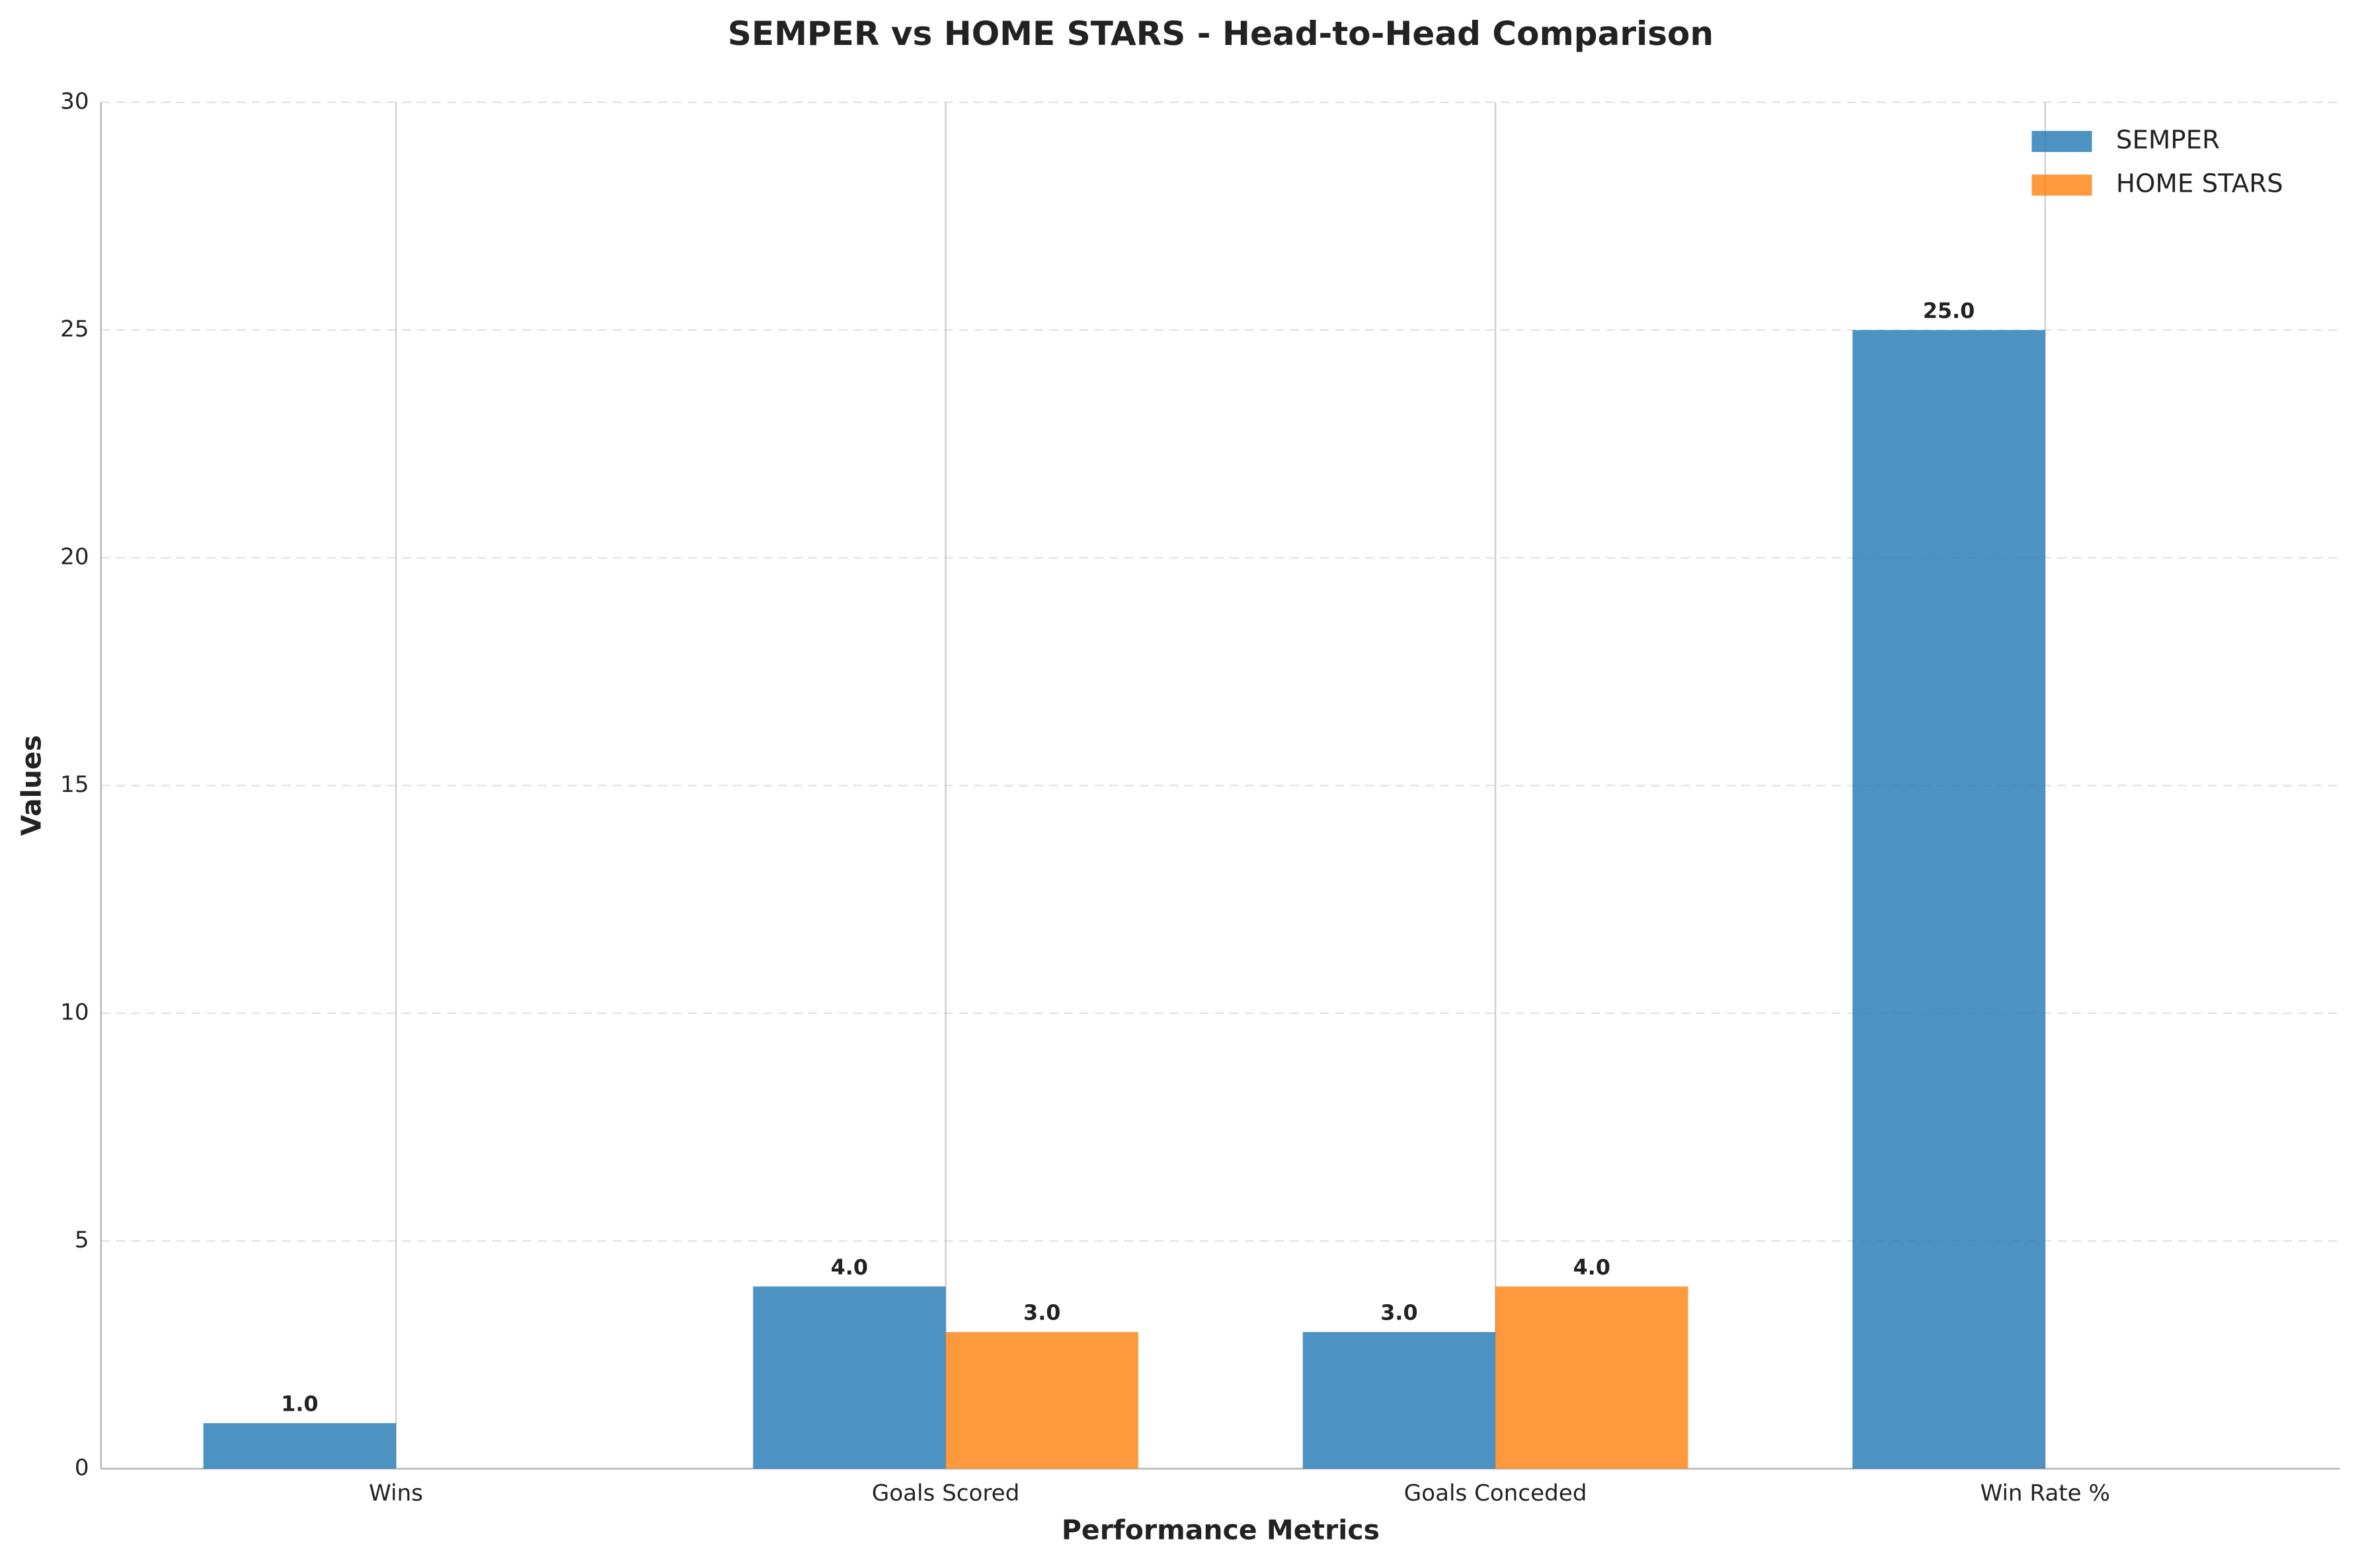  I want to click on legend-label: HOME STARS, so click(2199, 183).